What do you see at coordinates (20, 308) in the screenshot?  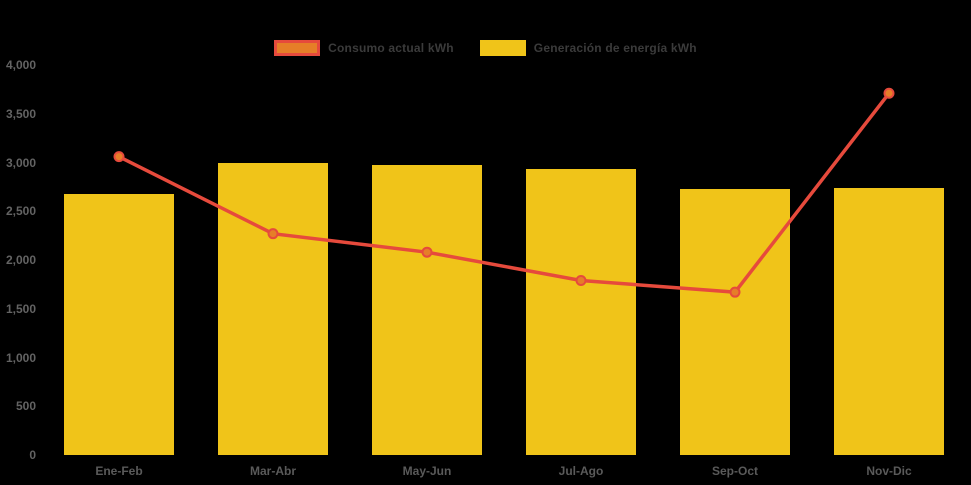 I see `y-axis-tick-label: 1,500` at bounding box center [20, 308].